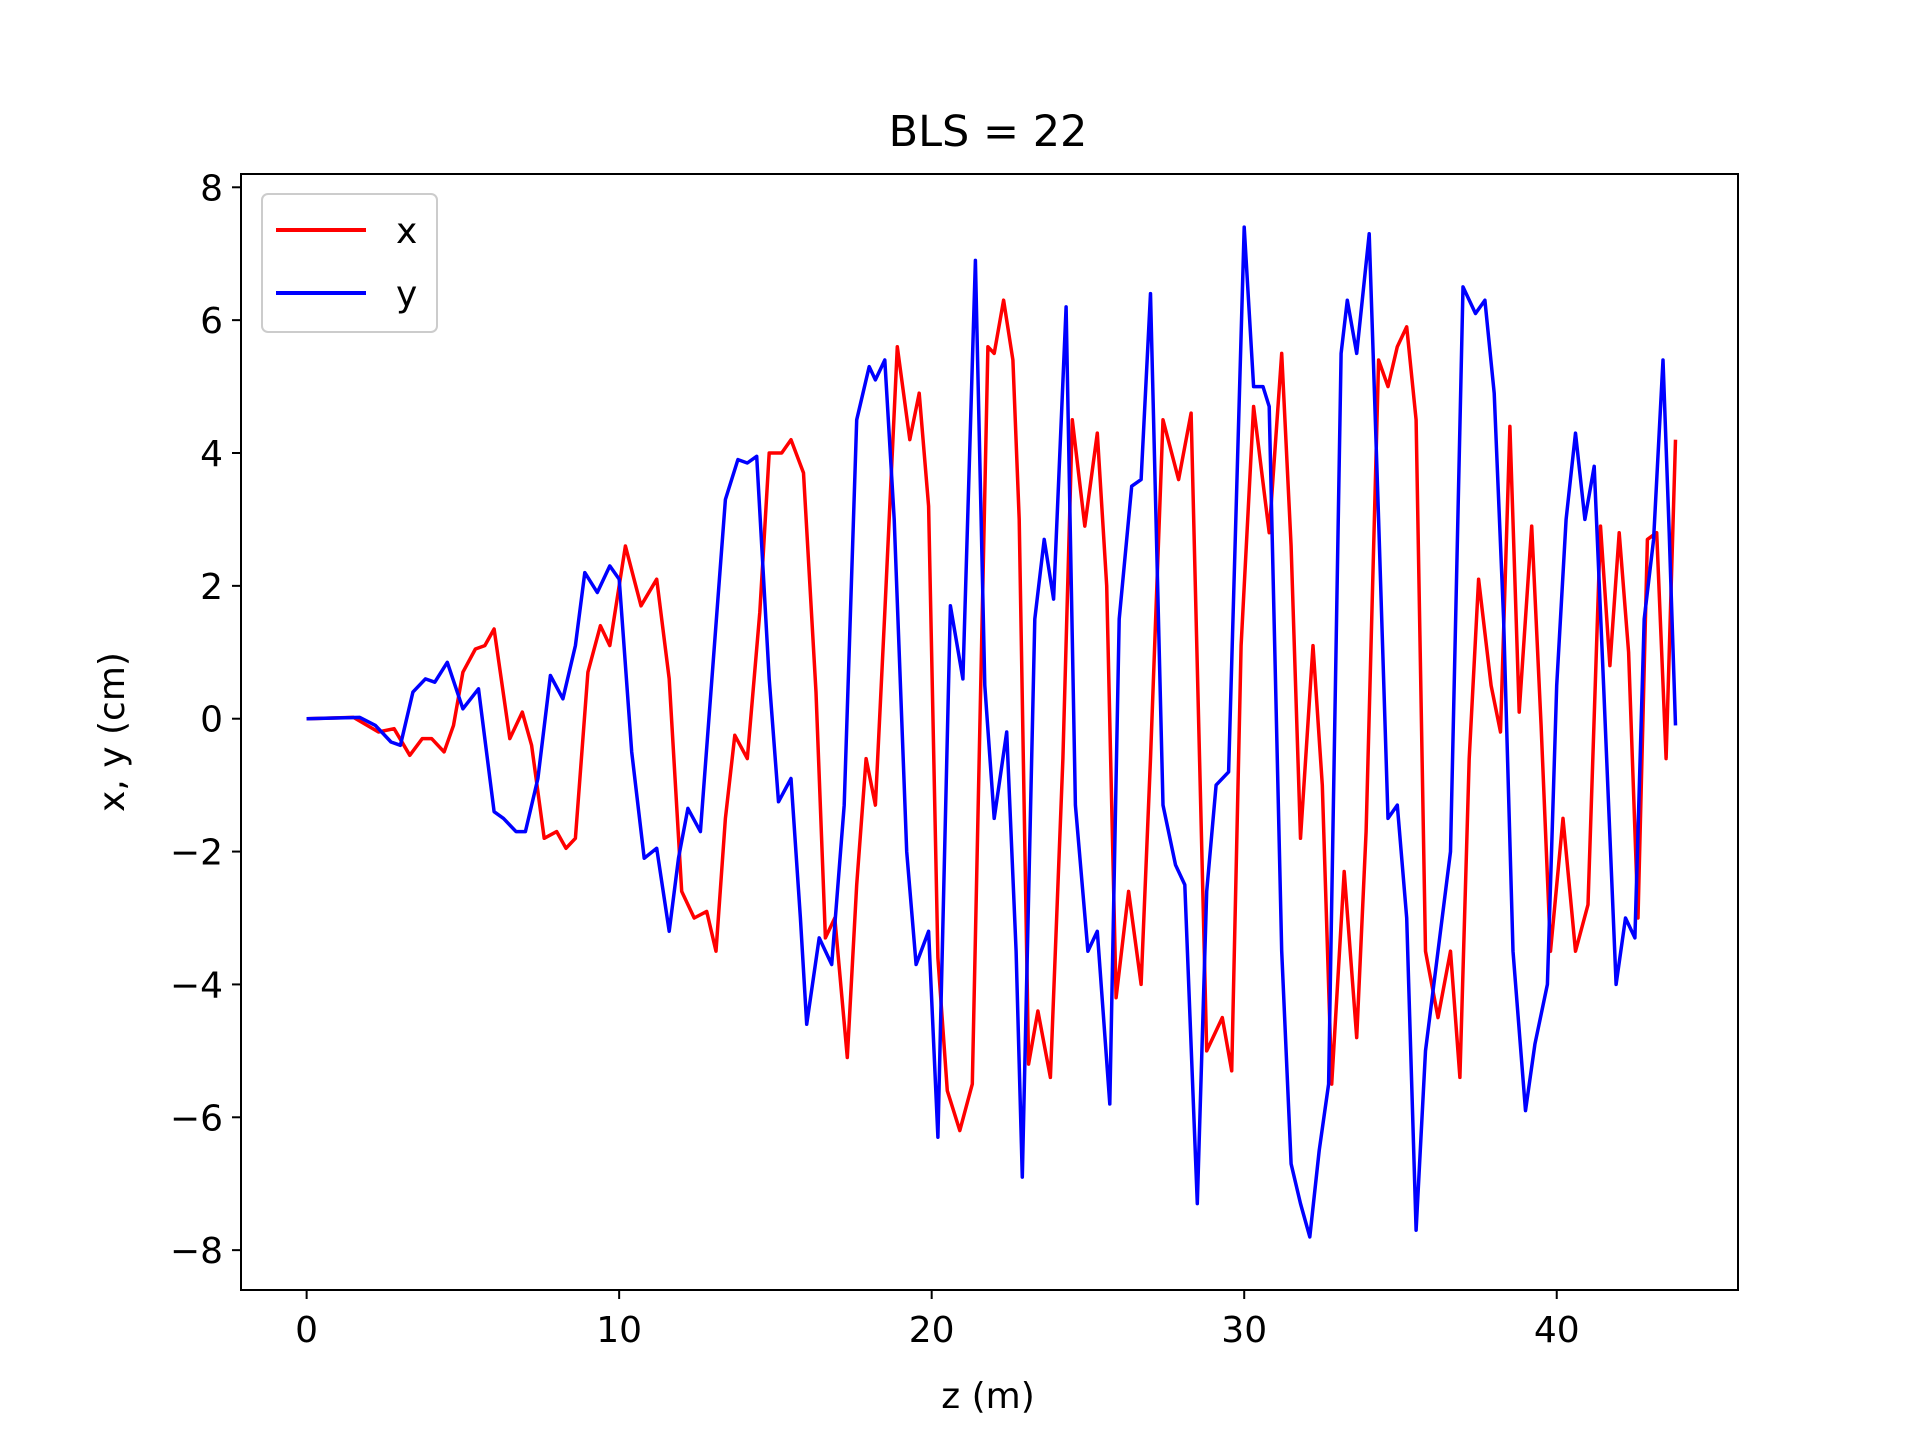 Image resolution: width=1920 pixels, height=1440 pixels. What do you see at coordinates (211, 587) in the screenshot?
I see `y-tick-label: 2` at bounding box center [211, 587].